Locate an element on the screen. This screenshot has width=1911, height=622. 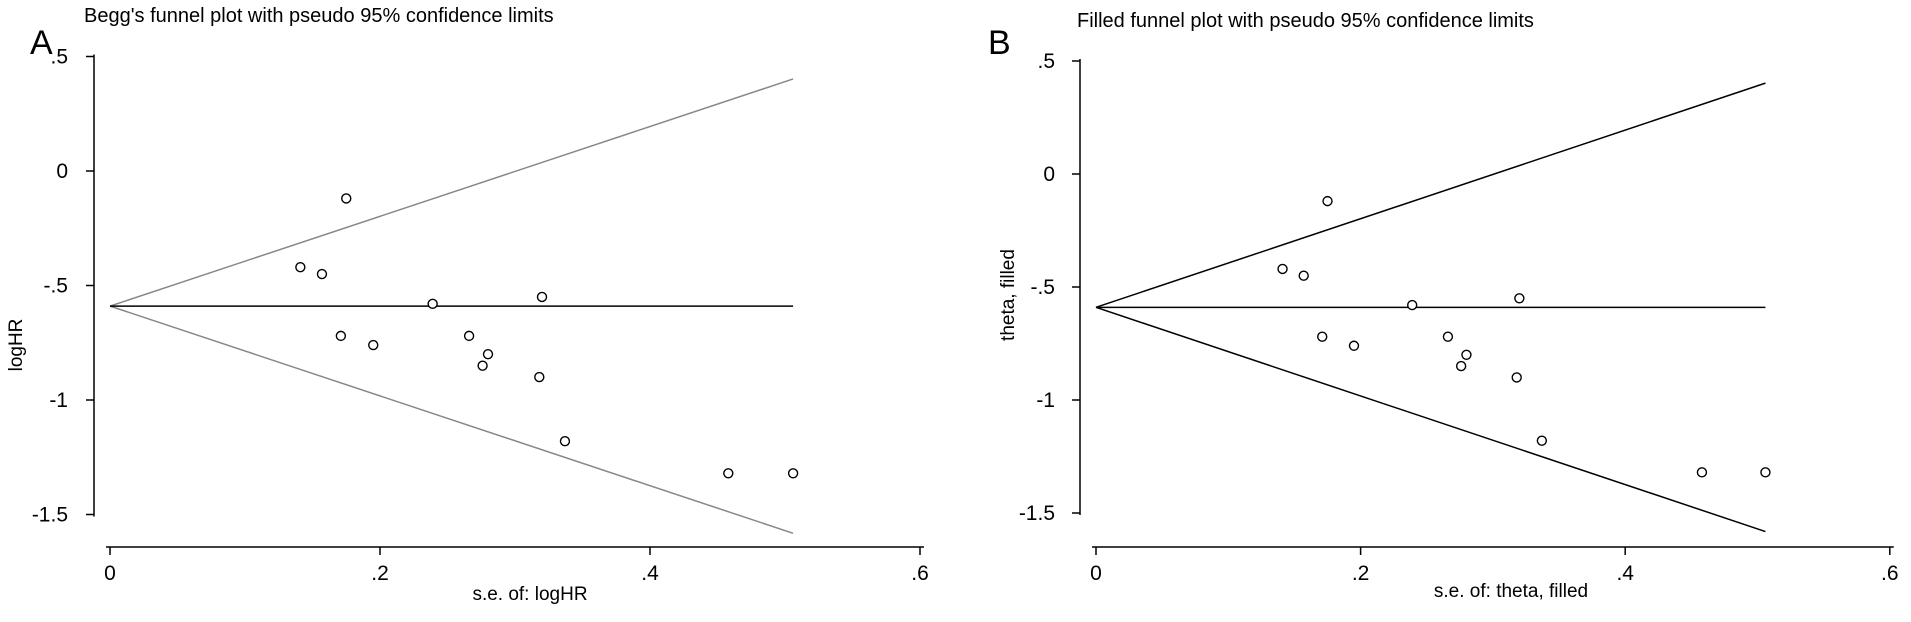
x-axis-label: s.e. of: logHR is located at coordinates (529, 594).